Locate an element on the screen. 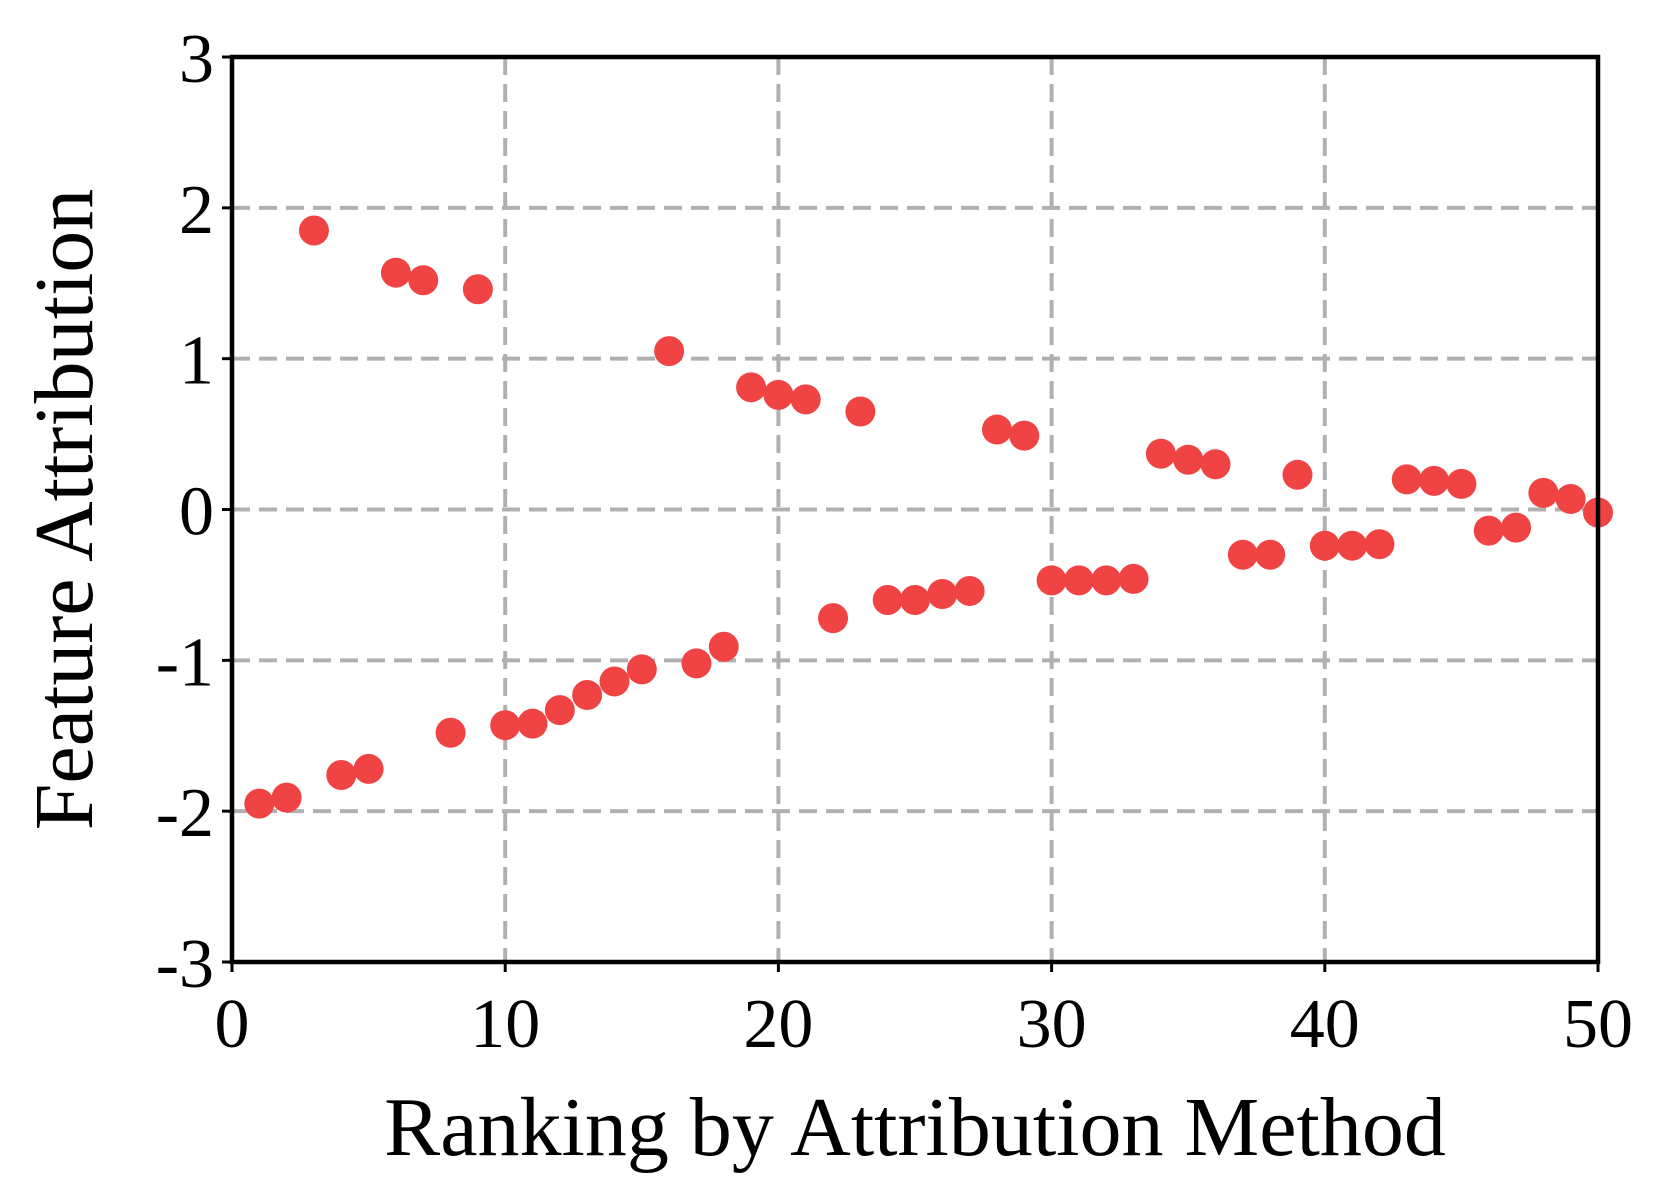 The image size is (1661, 1195). y-tick-label: 2 is located at coordinates (196, 210).